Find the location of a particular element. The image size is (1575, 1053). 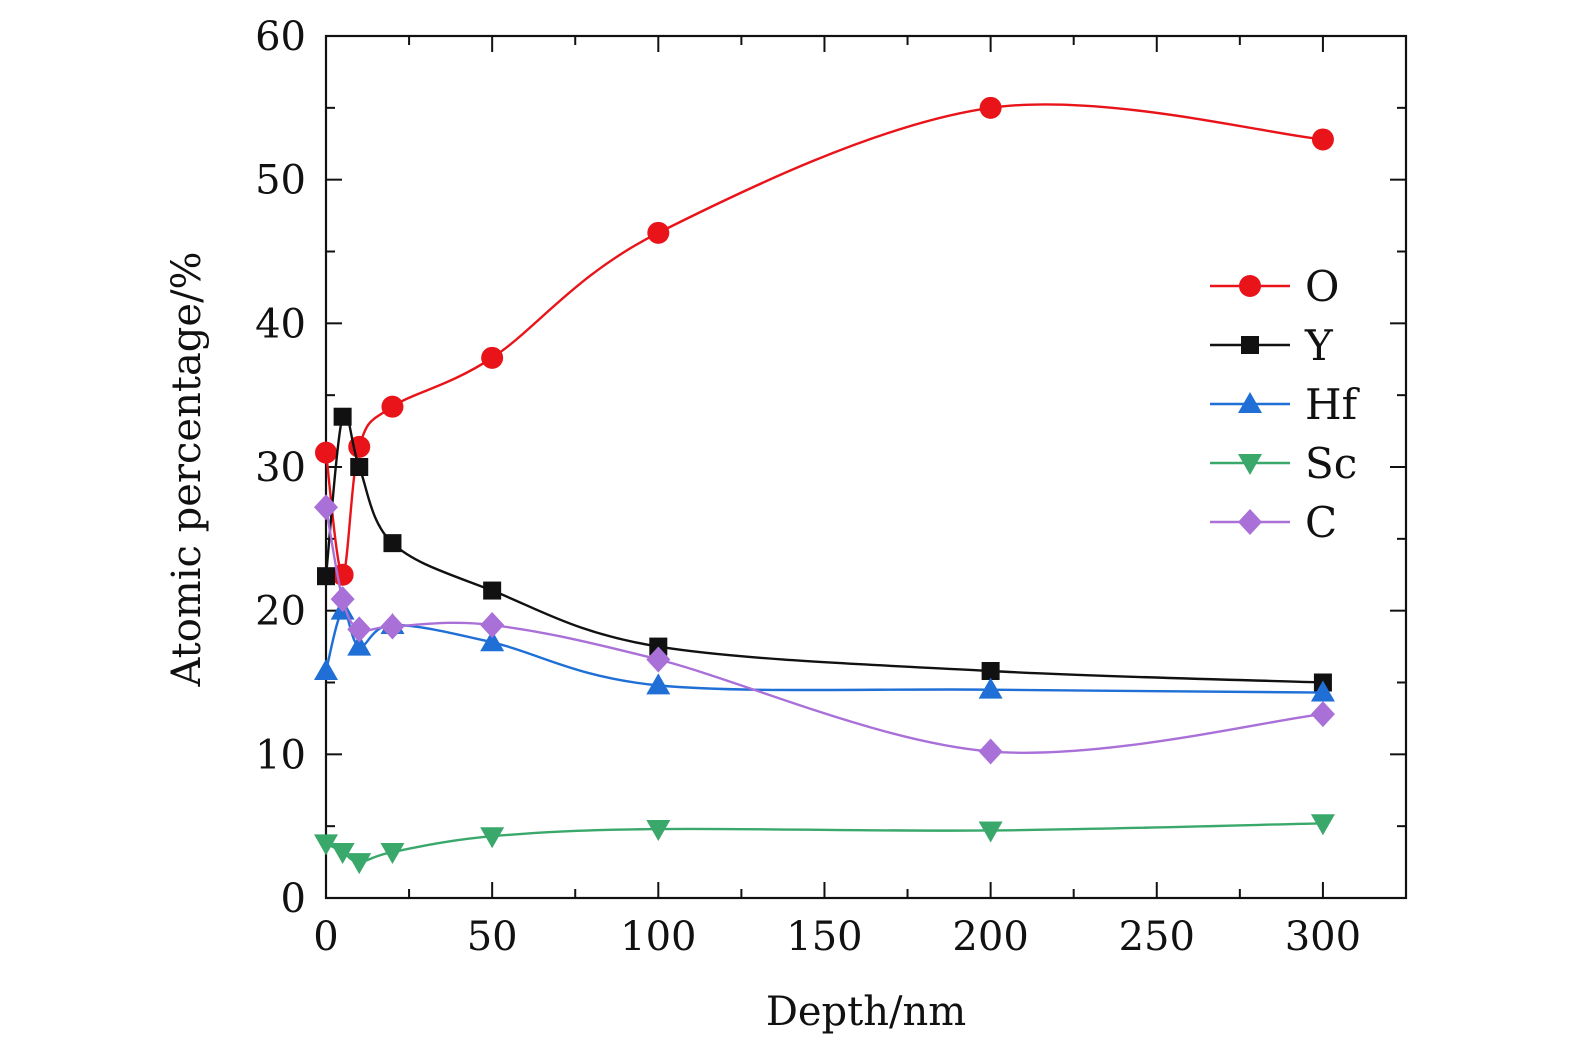

y-tick-label: 10 is located at coordinates (280, 755).